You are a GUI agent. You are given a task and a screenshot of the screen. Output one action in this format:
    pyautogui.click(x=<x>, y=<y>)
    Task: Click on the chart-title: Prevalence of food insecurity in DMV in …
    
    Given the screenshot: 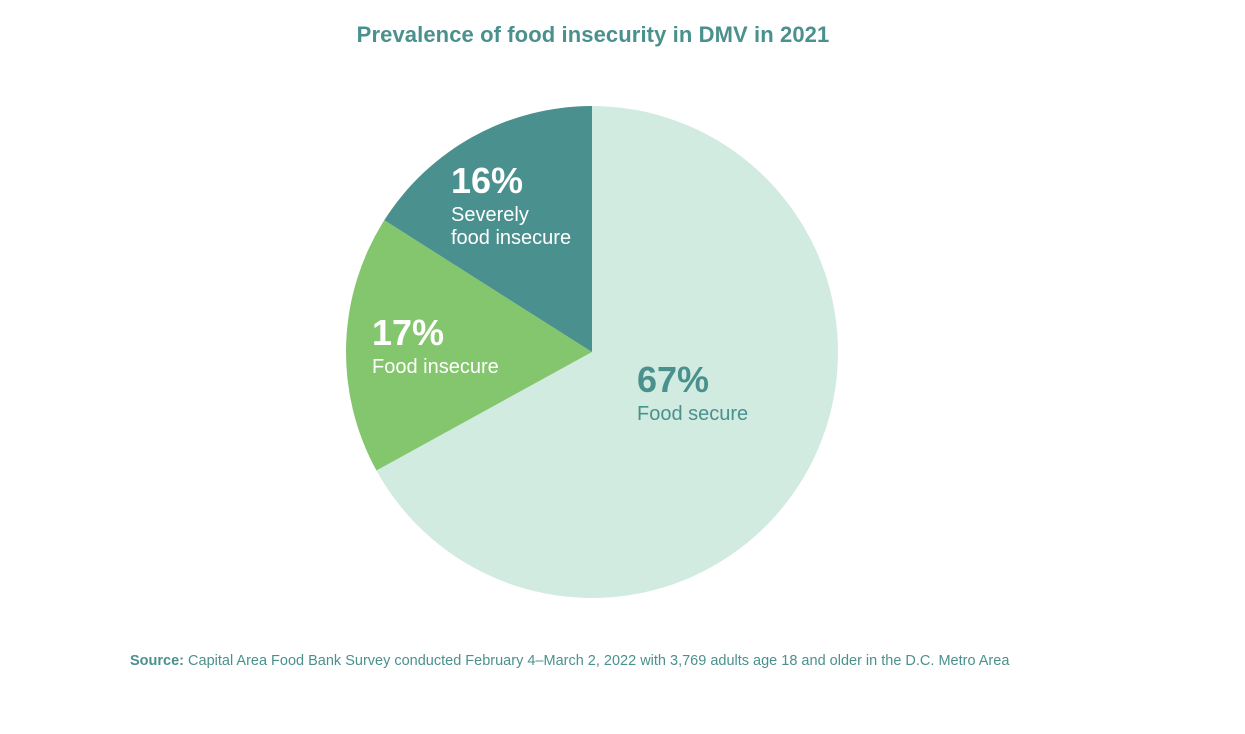 What is the action you would take?
    pyautogui.click(x=593, y=34)
    